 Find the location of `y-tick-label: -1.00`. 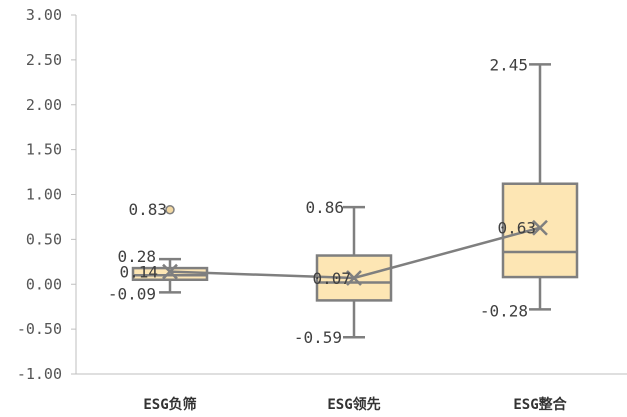

y-tick-label: -1.00 is located at coordinates (39, 374).